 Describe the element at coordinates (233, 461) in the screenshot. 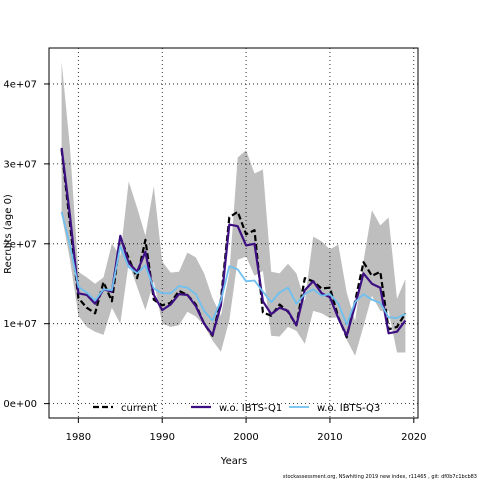

I see `x-axis-title: Years` at that location.